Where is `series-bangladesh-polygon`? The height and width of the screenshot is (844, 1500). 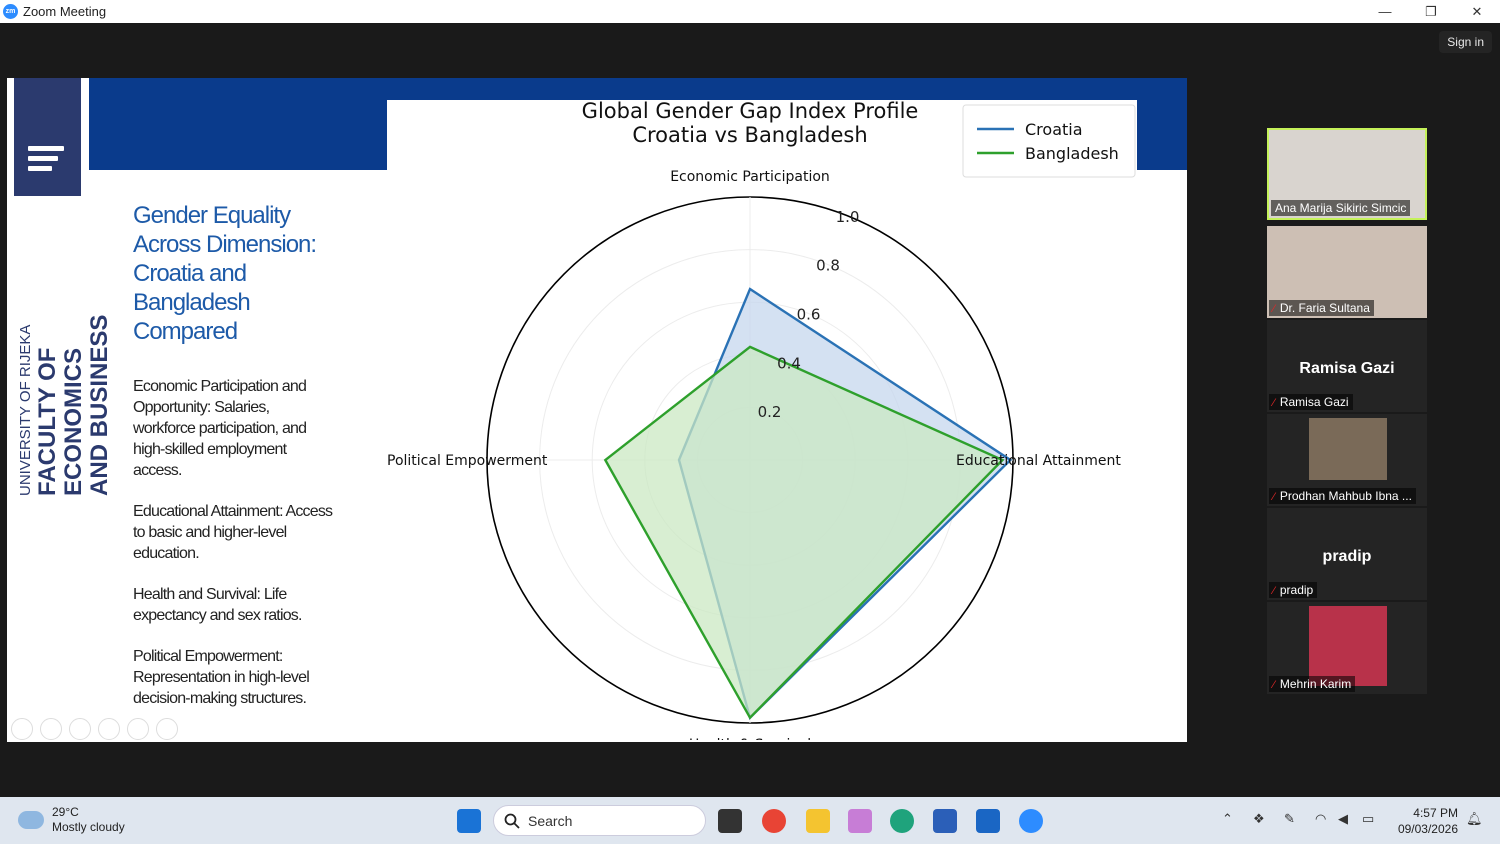
series-bangladesh-polygon is located at coordinates (804, 532).